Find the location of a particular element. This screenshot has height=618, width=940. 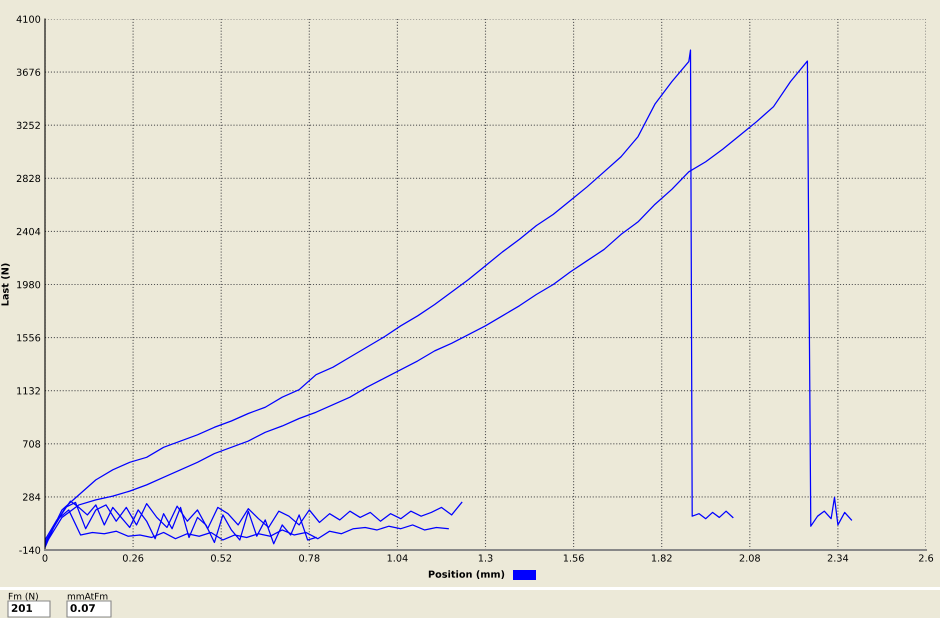

y-tick-label: 3676 is located at coordinates (28, 72).